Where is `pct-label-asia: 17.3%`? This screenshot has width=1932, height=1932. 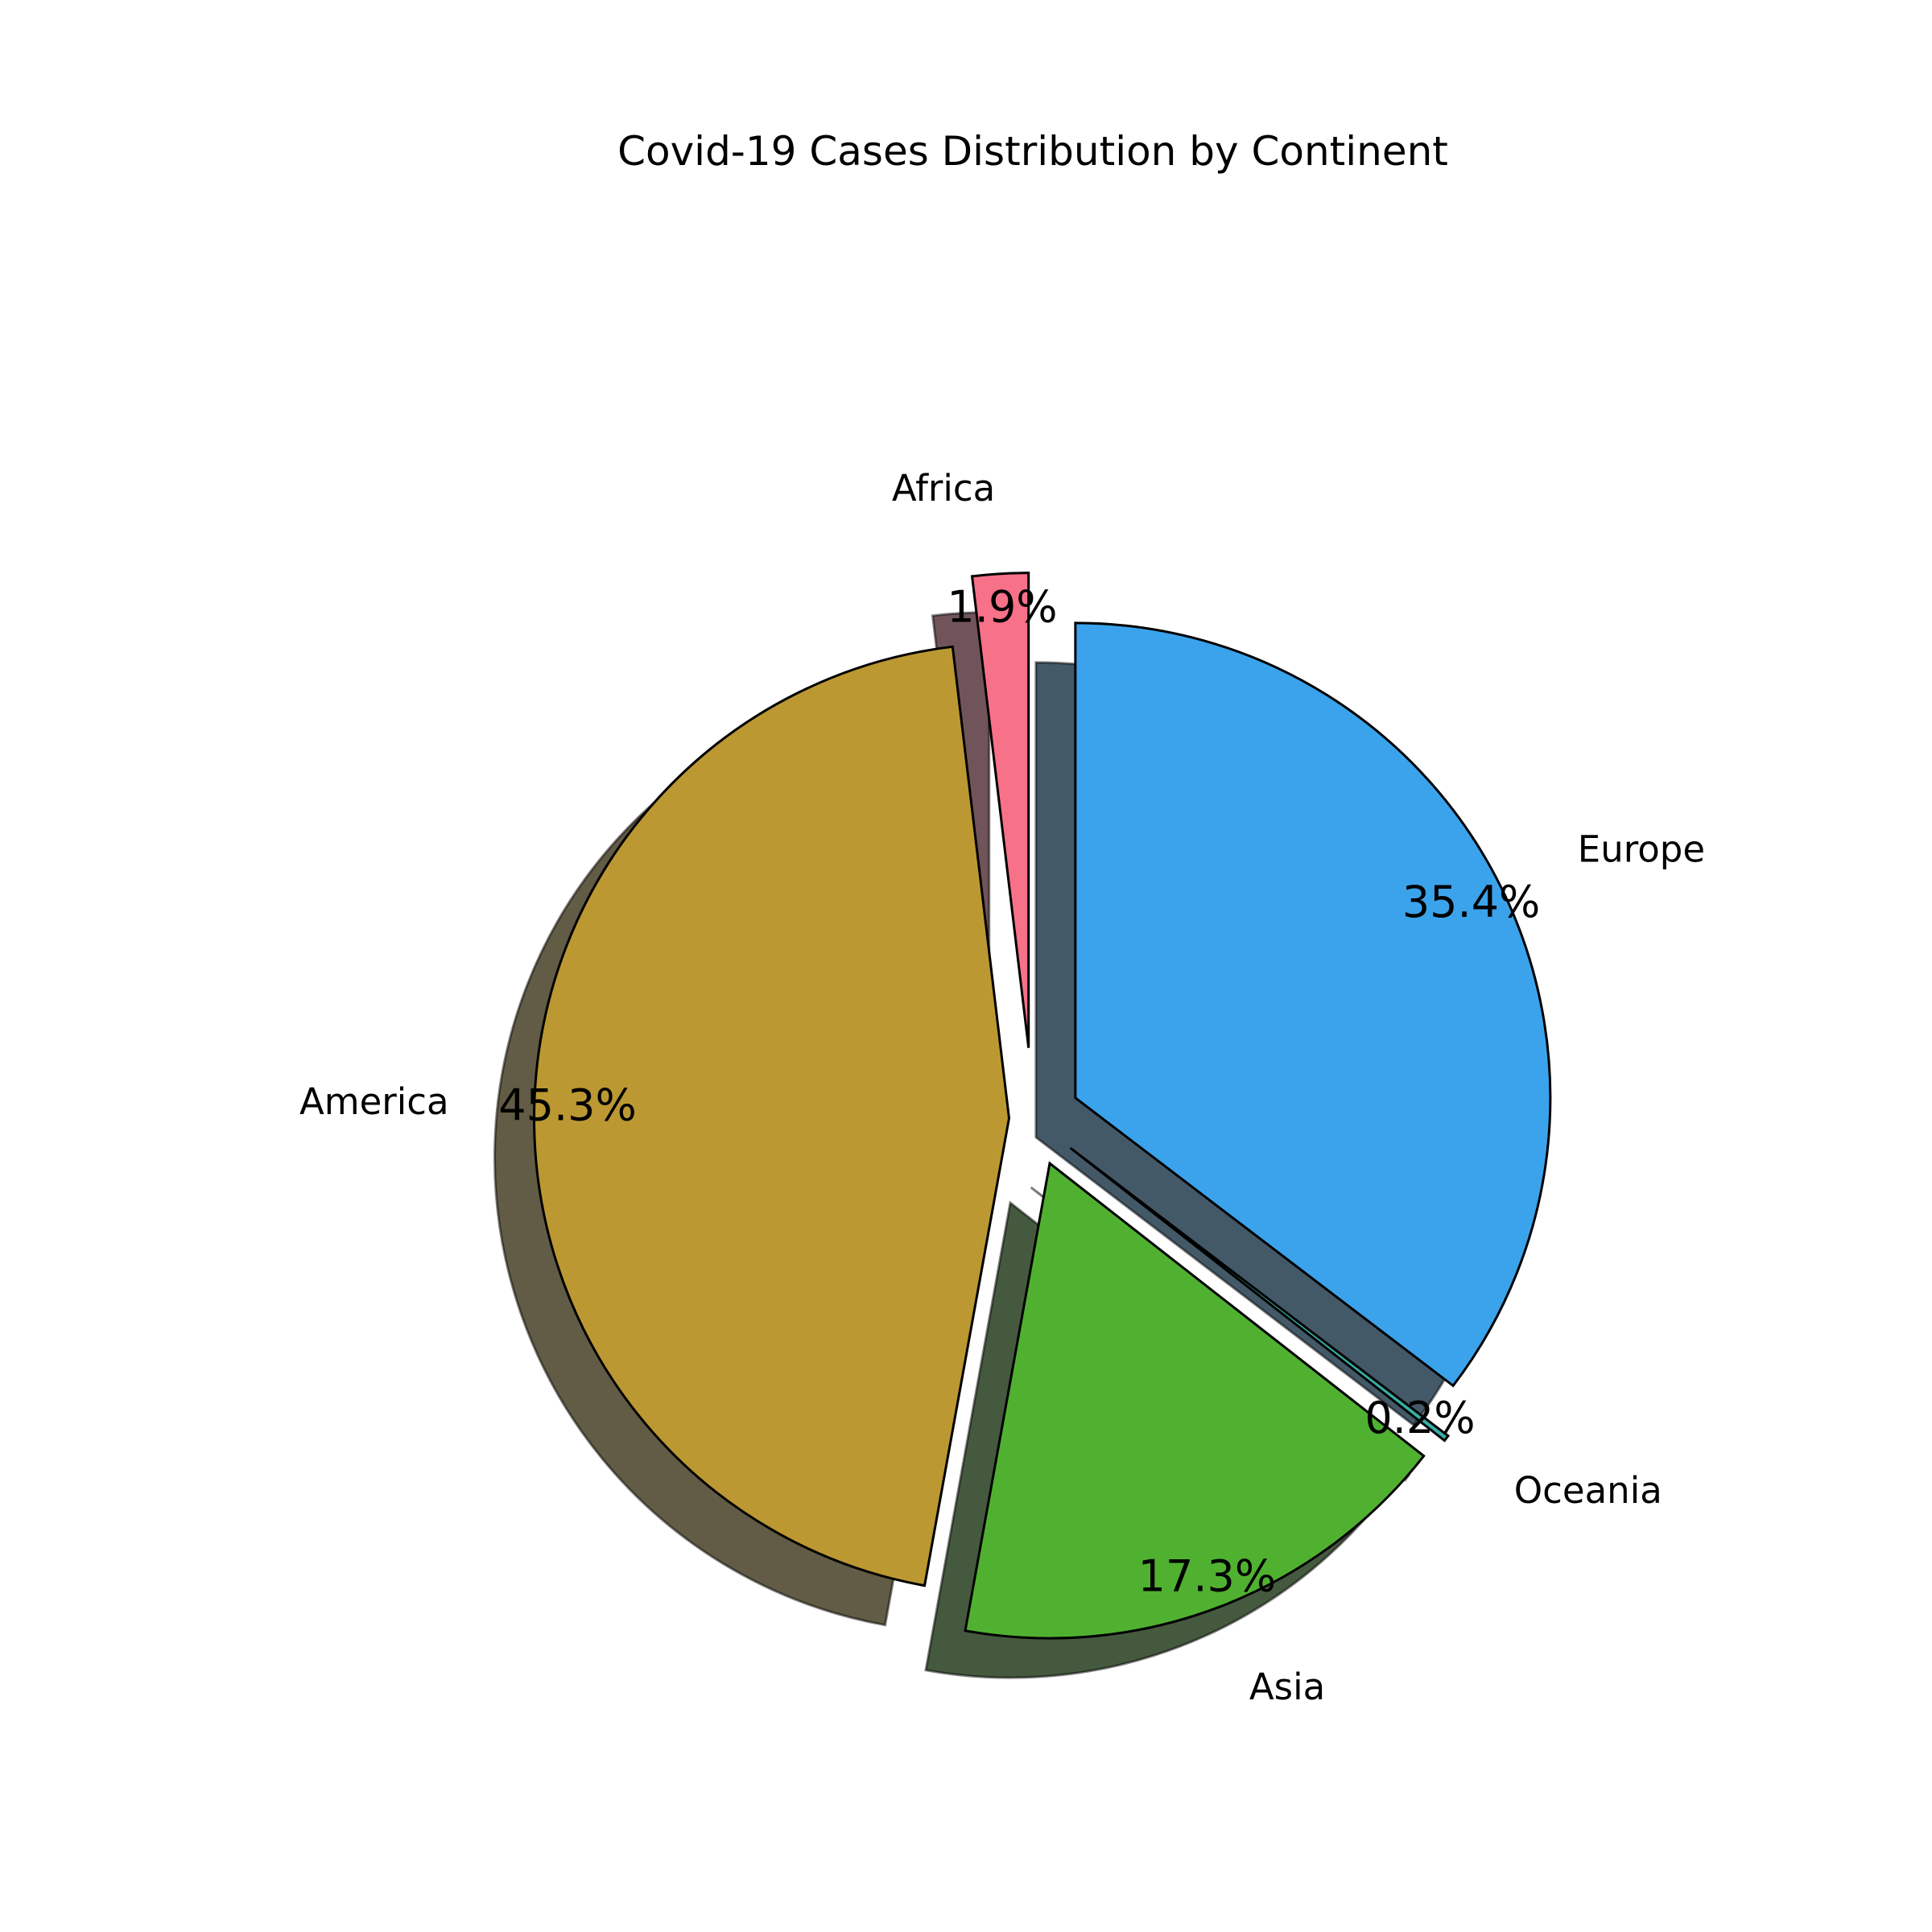 pct-label-asia: 17.3% is located at coordinates (1207, 1575).